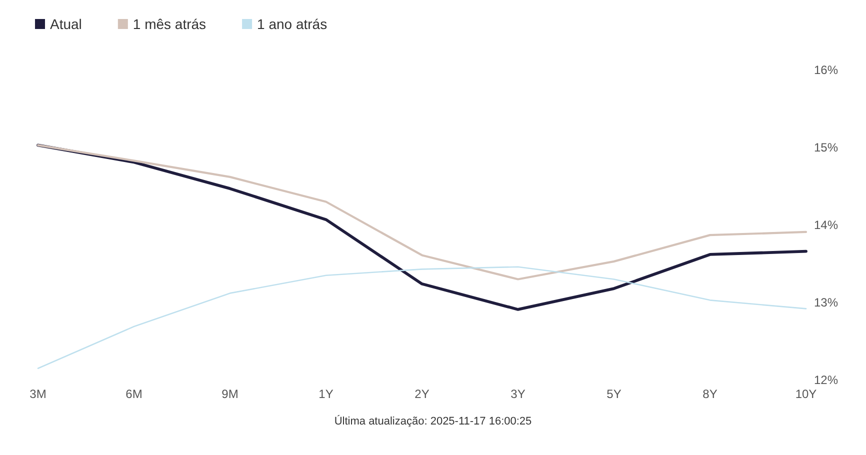 The image size is (866, 455). What do you see at coordinates (614, 394) in the screenshot?
I see `x-tick-label: 5Y` at bounding box center [614, 394].